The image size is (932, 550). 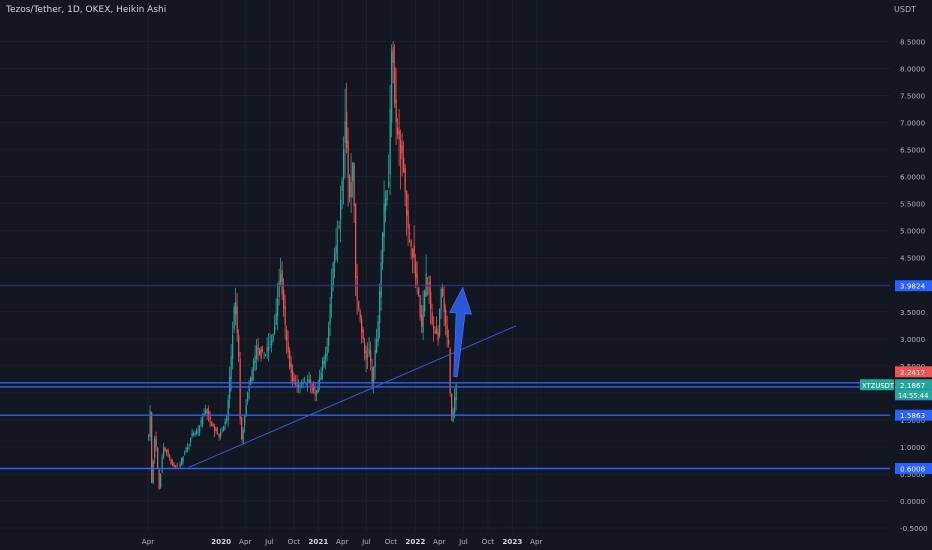 What do you see at coordinates (86, 10) in the screenshot?
I see `chart-title: Tezos/Tether, 1D, OKEX, Heikin Ashi` at bounding box center [86, 10].